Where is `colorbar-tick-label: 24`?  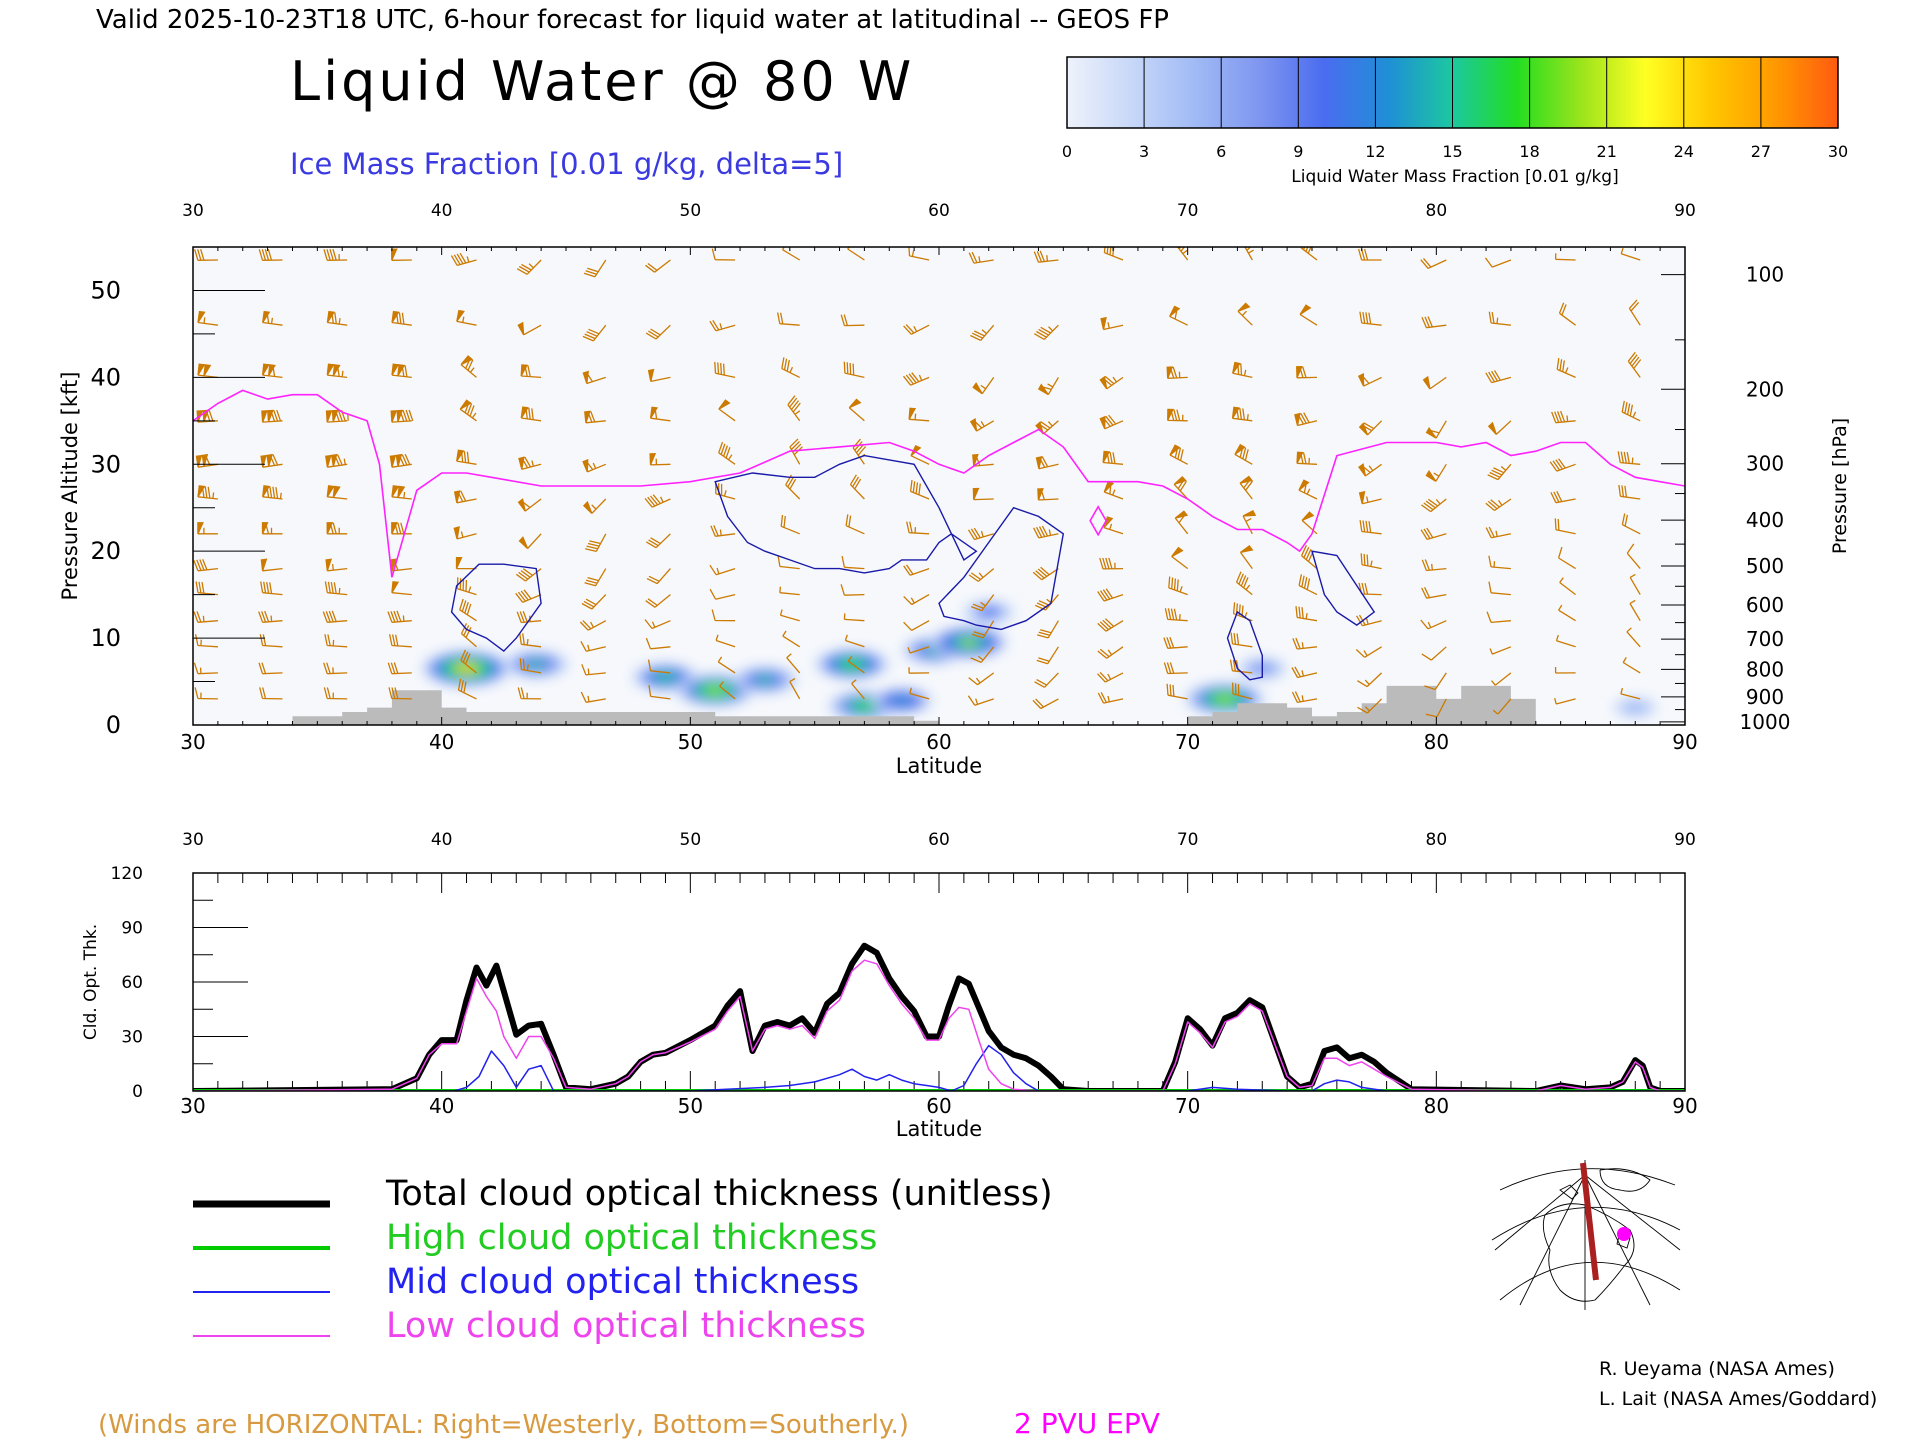
colorbar-tick-label: 24 is located at coordinates (1684, 151).